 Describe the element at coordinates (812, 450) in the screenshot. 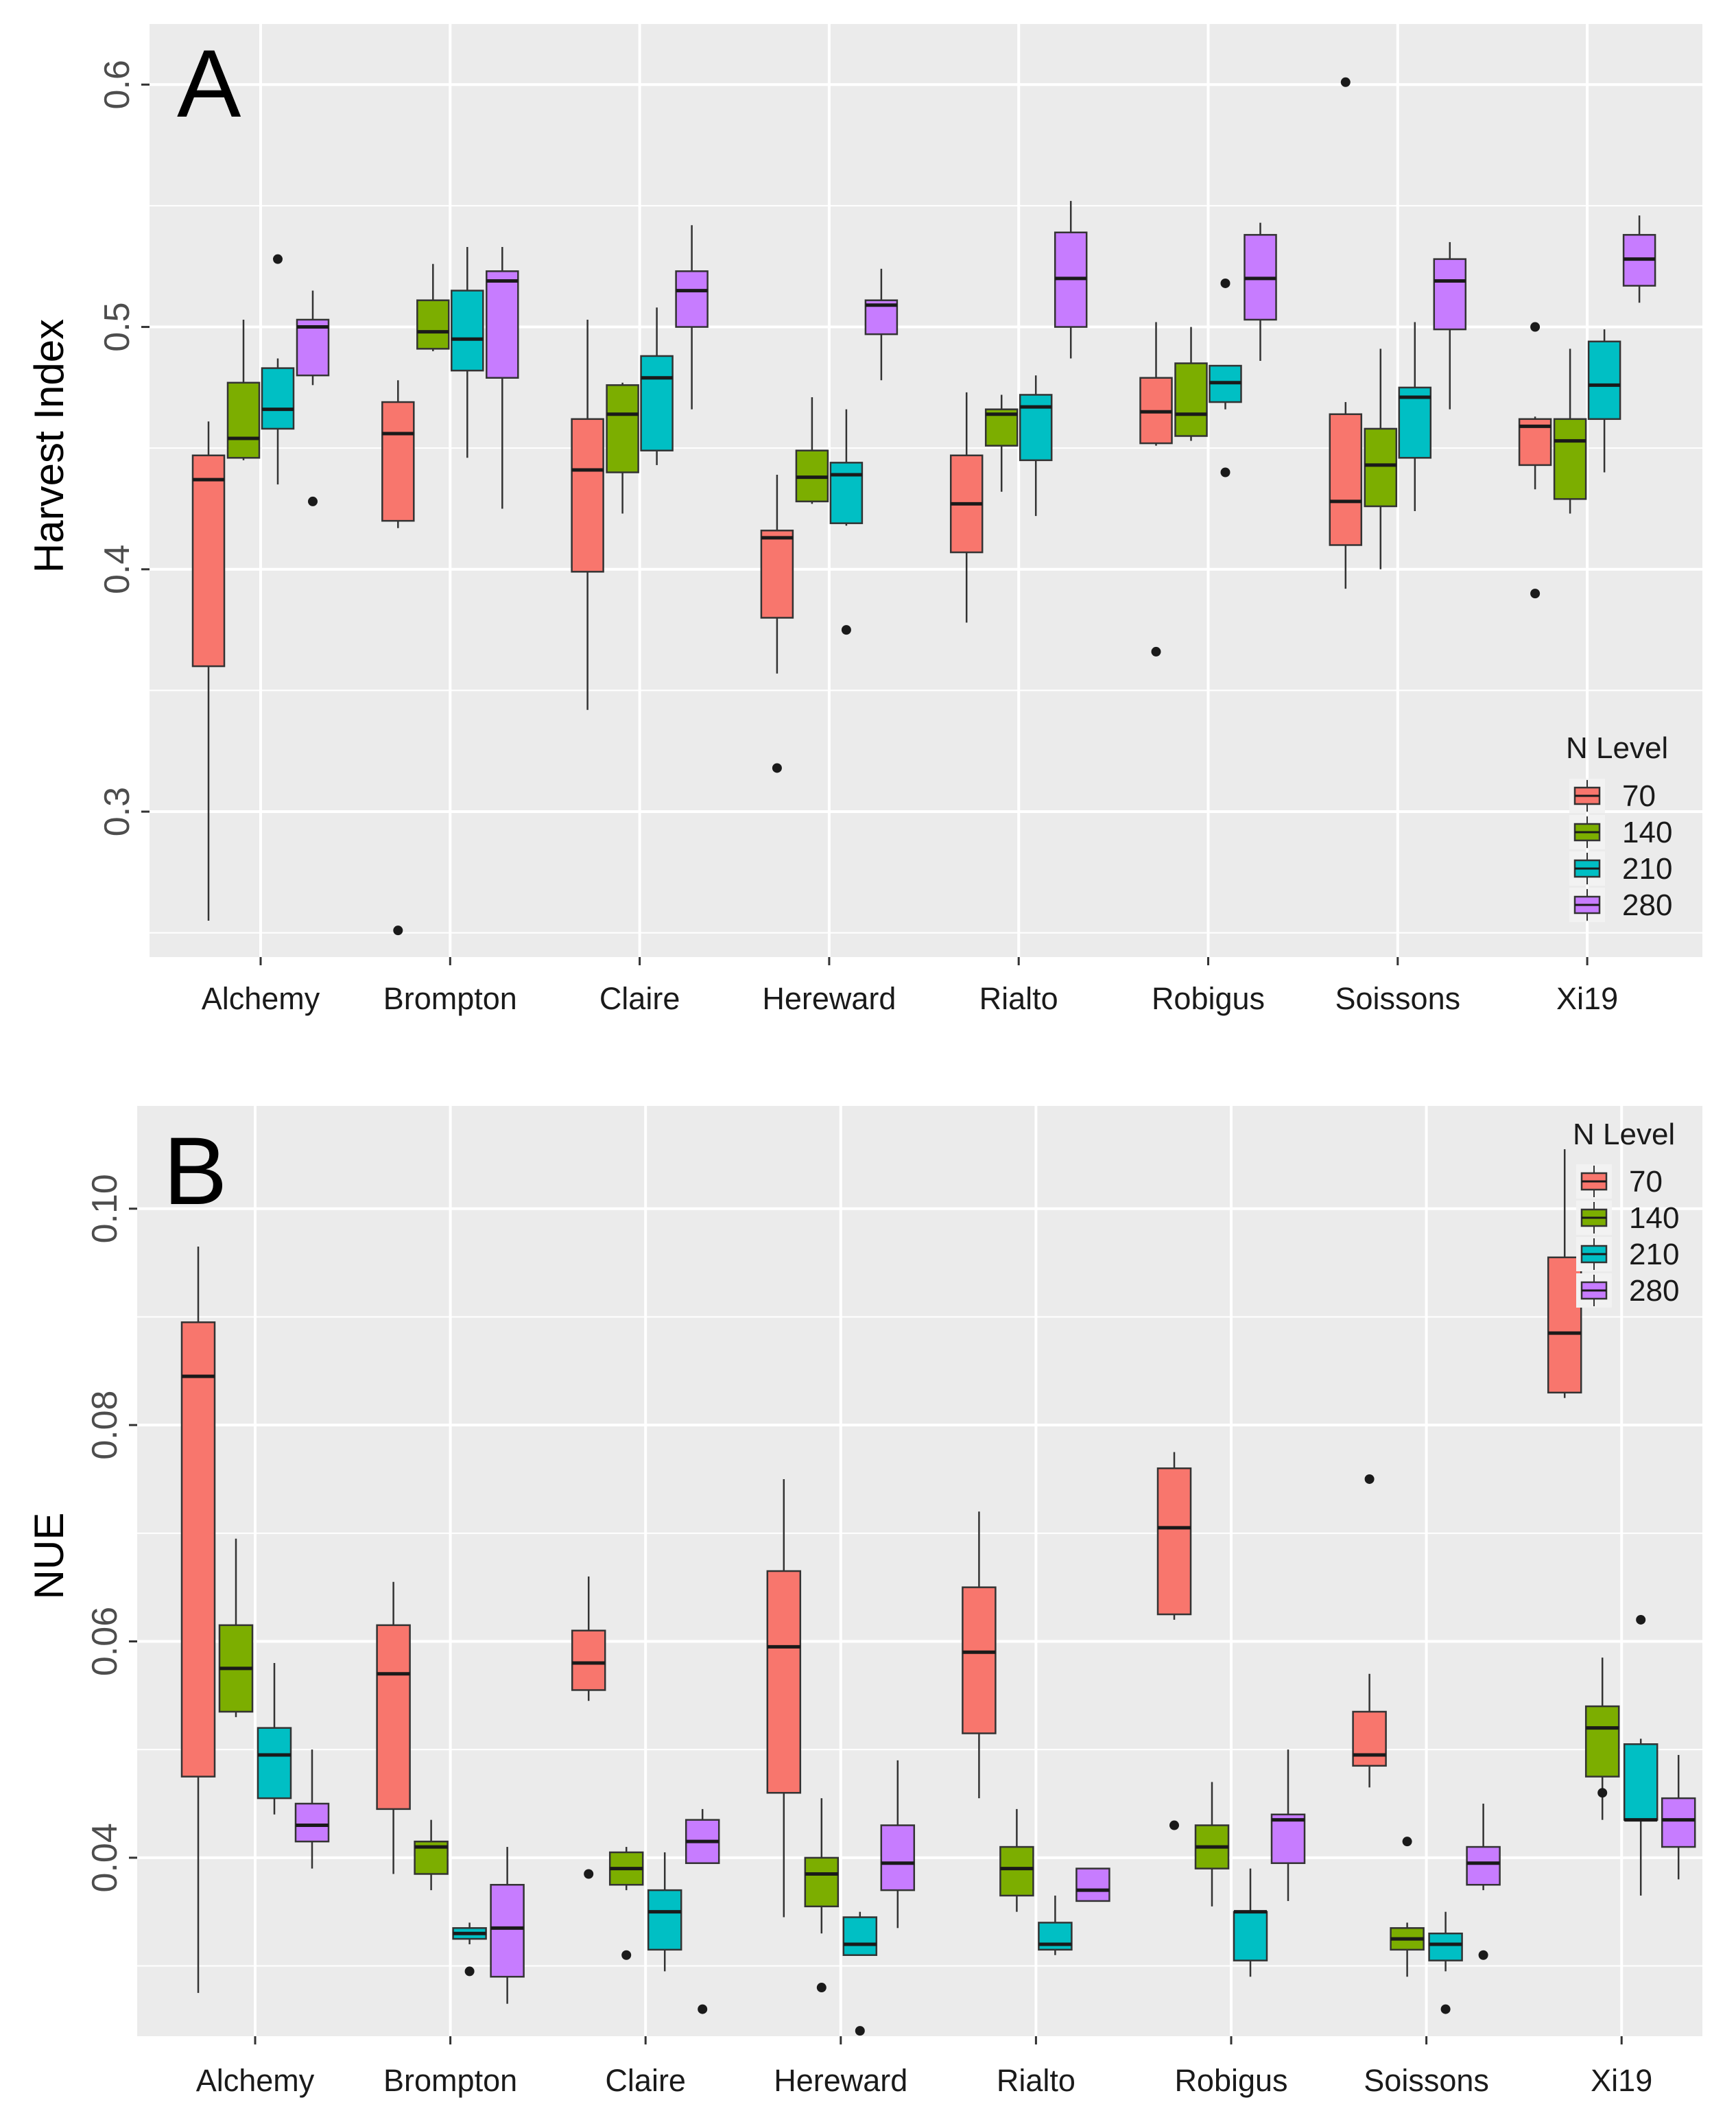

I see `box-hereward-n140` at that location.